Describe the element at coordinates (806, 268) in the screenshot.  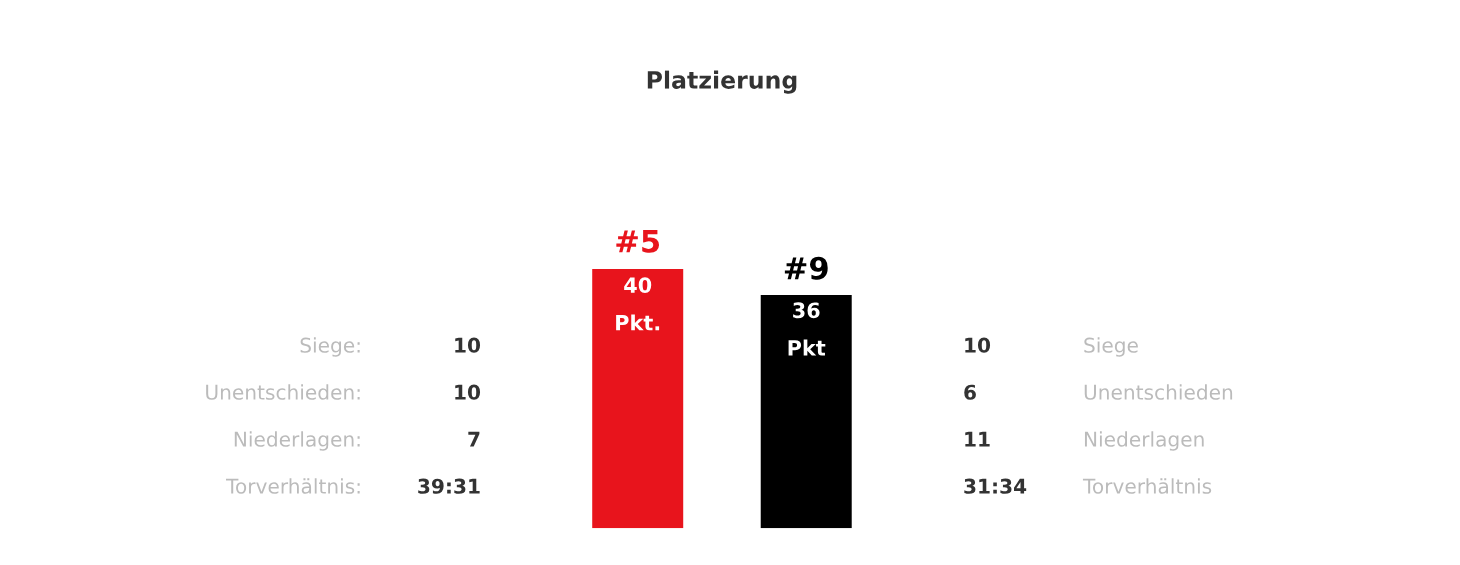
I see `annotation: #9` at that location.